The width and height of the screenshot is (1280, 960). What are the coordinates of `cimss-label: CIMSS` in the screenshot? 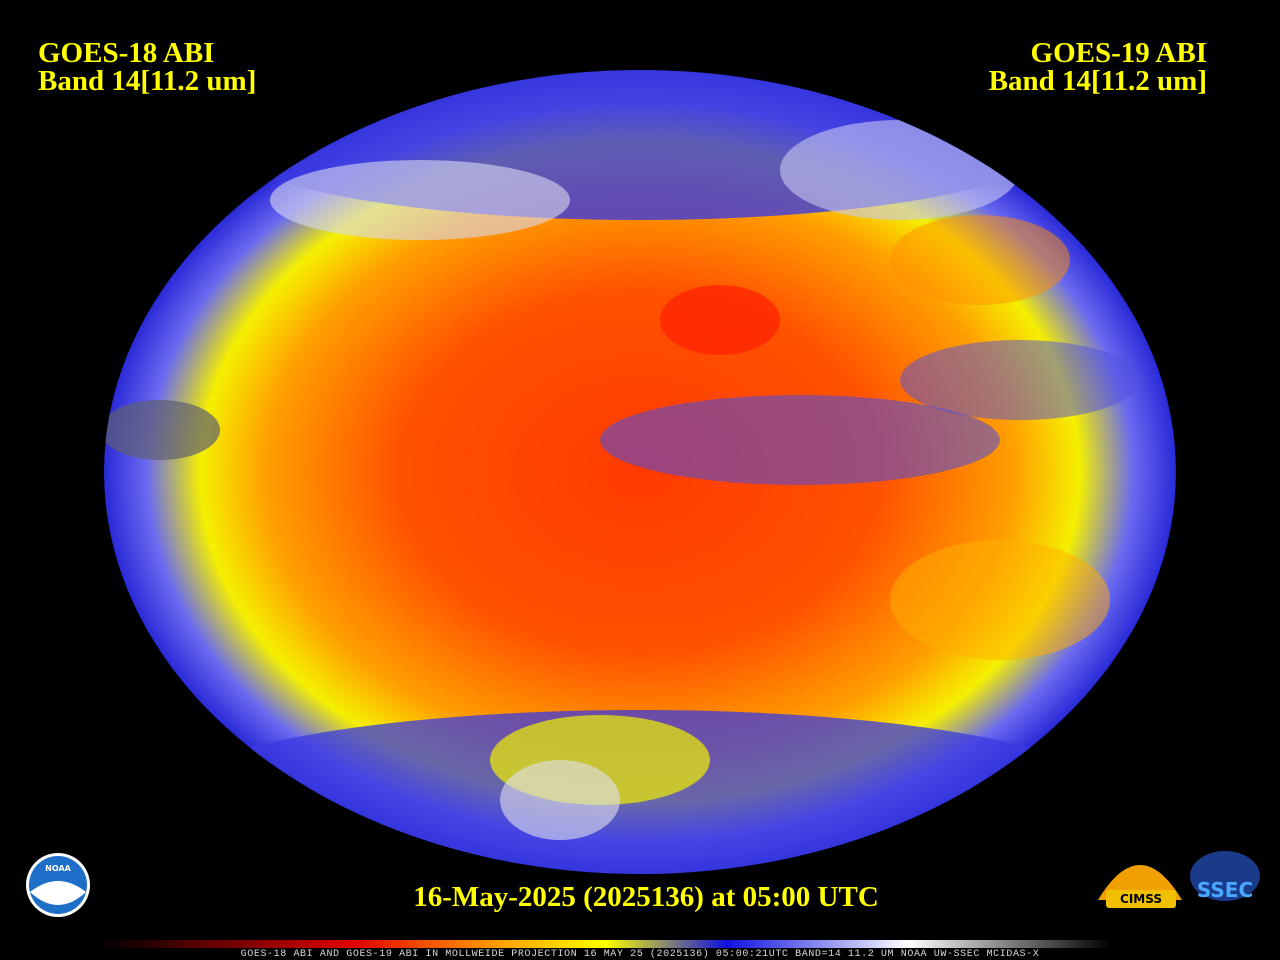 It's located at (1141, 899).